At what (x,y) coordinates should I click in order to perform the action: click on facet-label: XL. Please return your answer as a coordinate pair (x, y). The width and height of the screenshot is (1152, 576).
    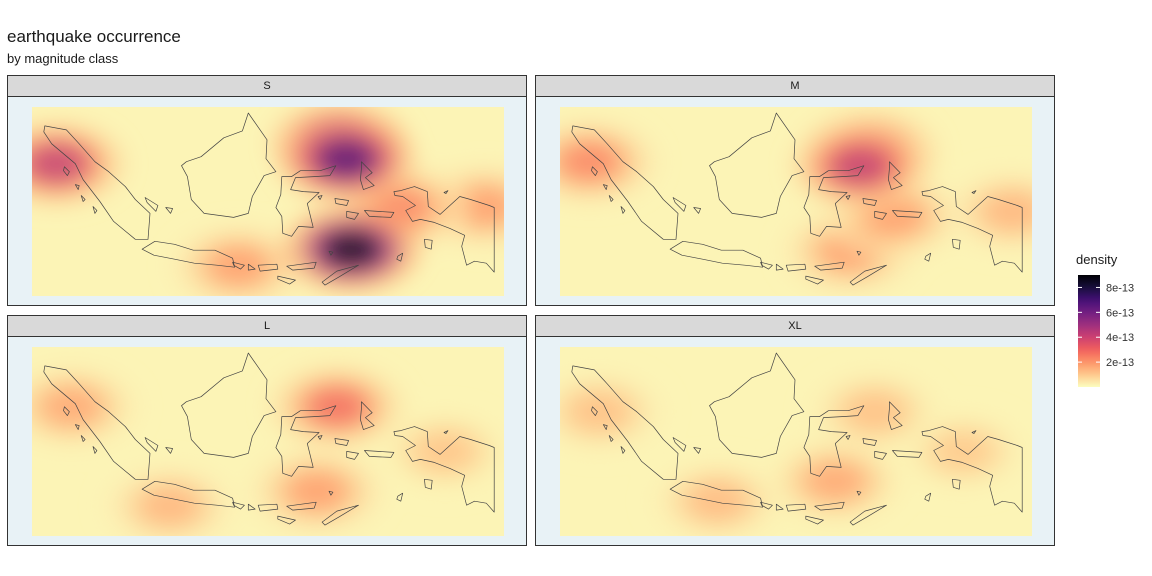
    Looking at the image, I should click on (795, 326).